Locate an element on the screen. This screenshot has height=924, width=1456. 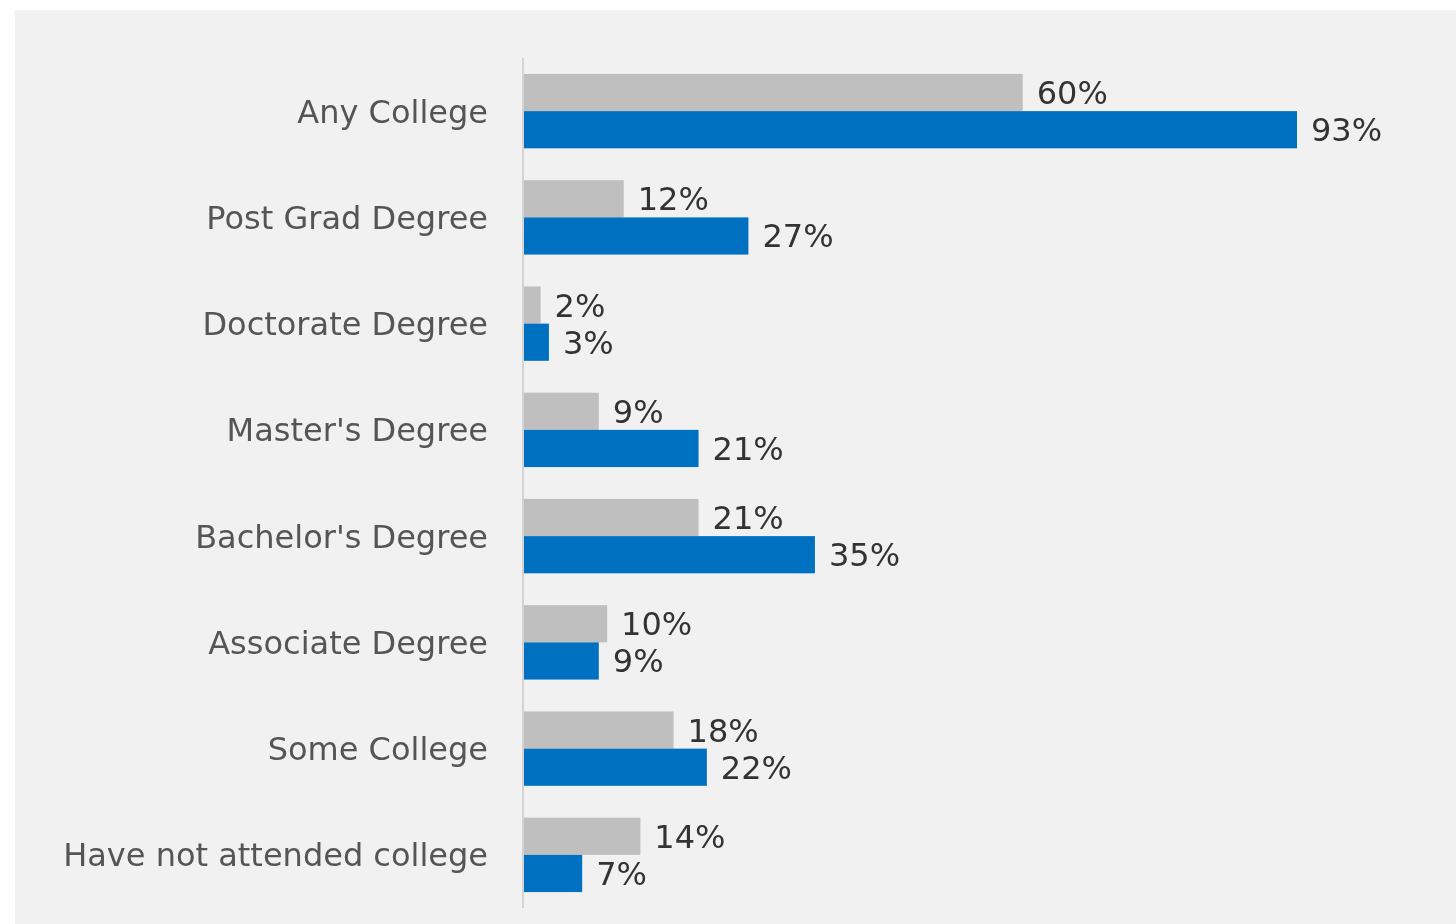
y-tick-label: Associate Degree is located at coordinates (348, 642).